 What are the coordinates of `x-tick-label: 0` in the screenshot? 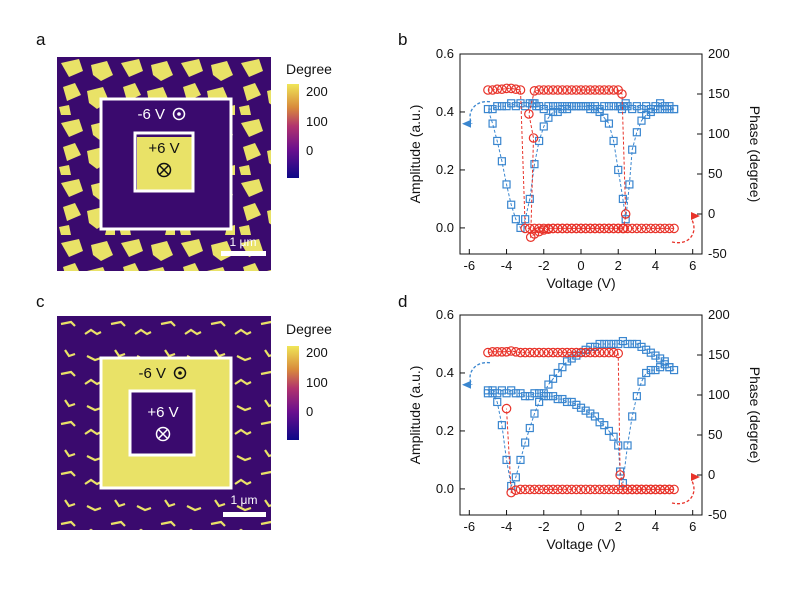 It's located at (580, 526).